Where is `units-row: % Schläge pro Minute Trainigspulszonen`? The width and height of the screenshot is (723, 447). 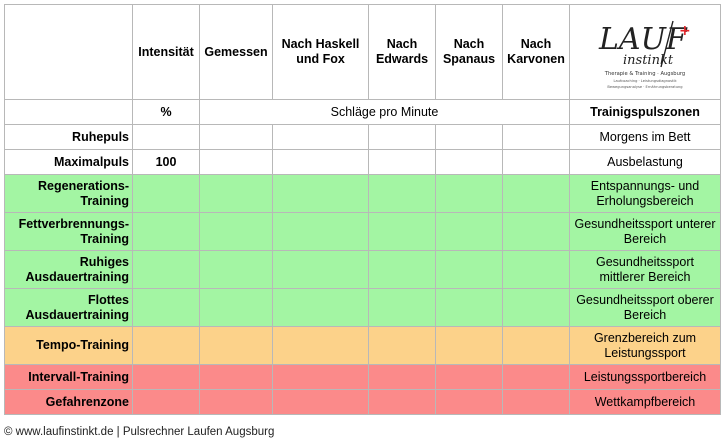
units-row: % Schläge pro Minute Trainigspulszonen is located at coordinates (362, 112).